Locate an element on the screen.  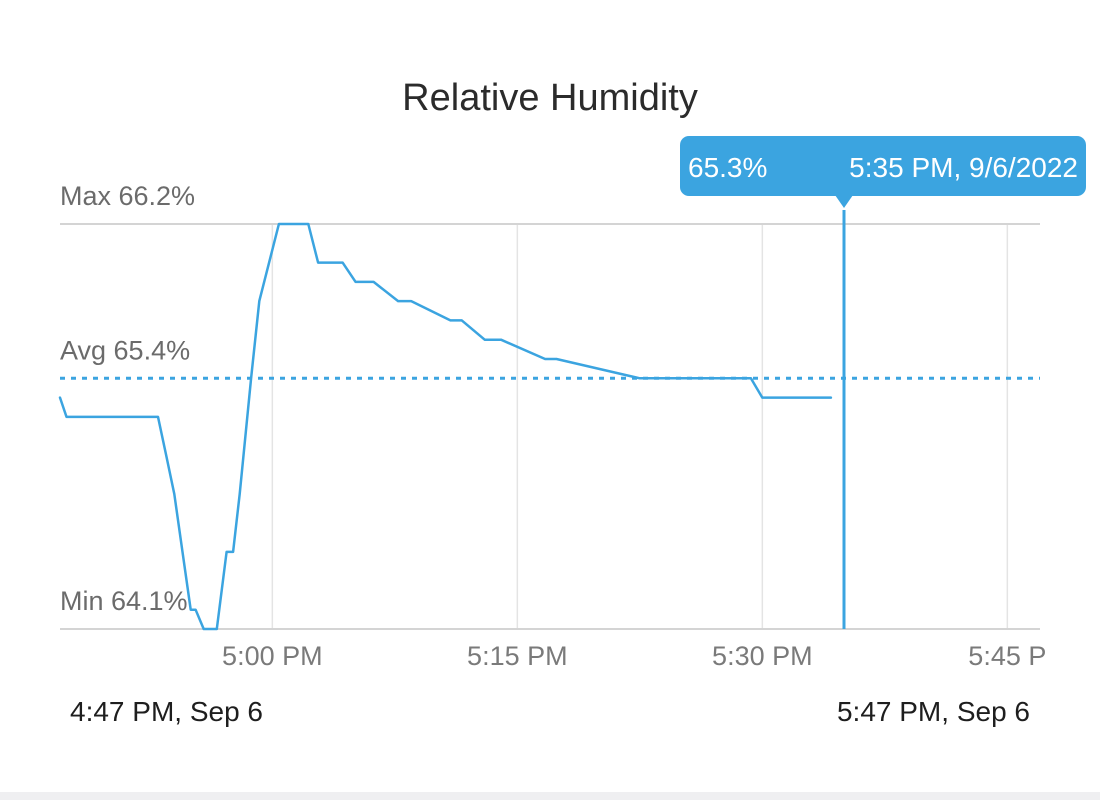
tooltip-background is located at coordinates (883, 166).